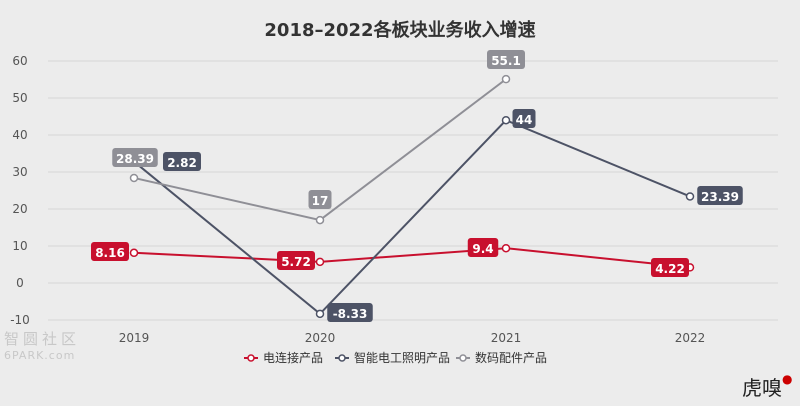  What do you see at coordinates (42, 339) in the screenshot?
I see `watermark-left-cn: 智圆社区` at bounding box center [42, 339].